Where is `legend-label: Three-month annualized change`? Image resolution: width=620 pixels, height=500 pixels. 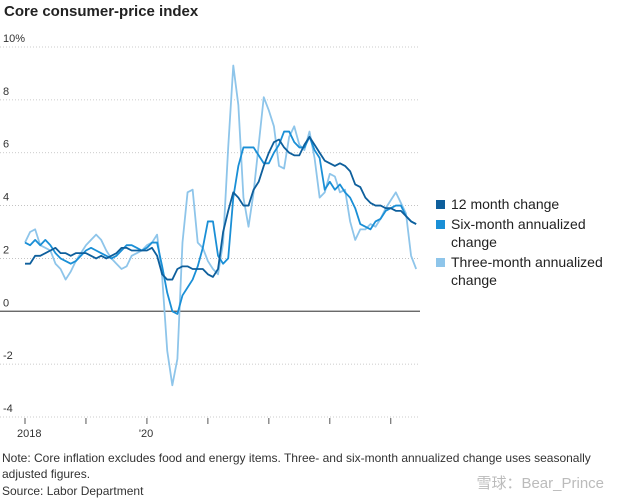 legend-label: Three-month annualized change is located at coordinates (527, 271).